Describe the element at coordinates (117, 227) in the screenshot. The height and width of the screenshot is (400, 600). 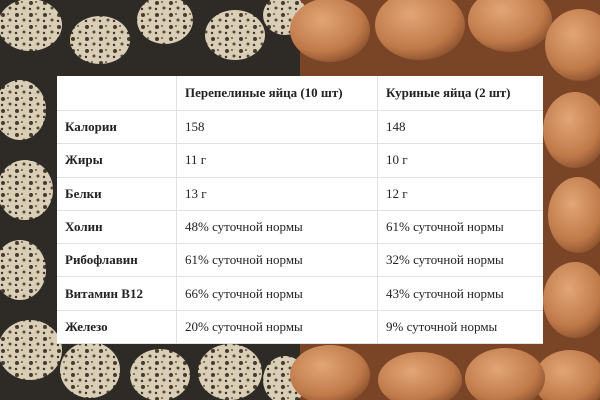
I see `row-label: Холин` at that location.